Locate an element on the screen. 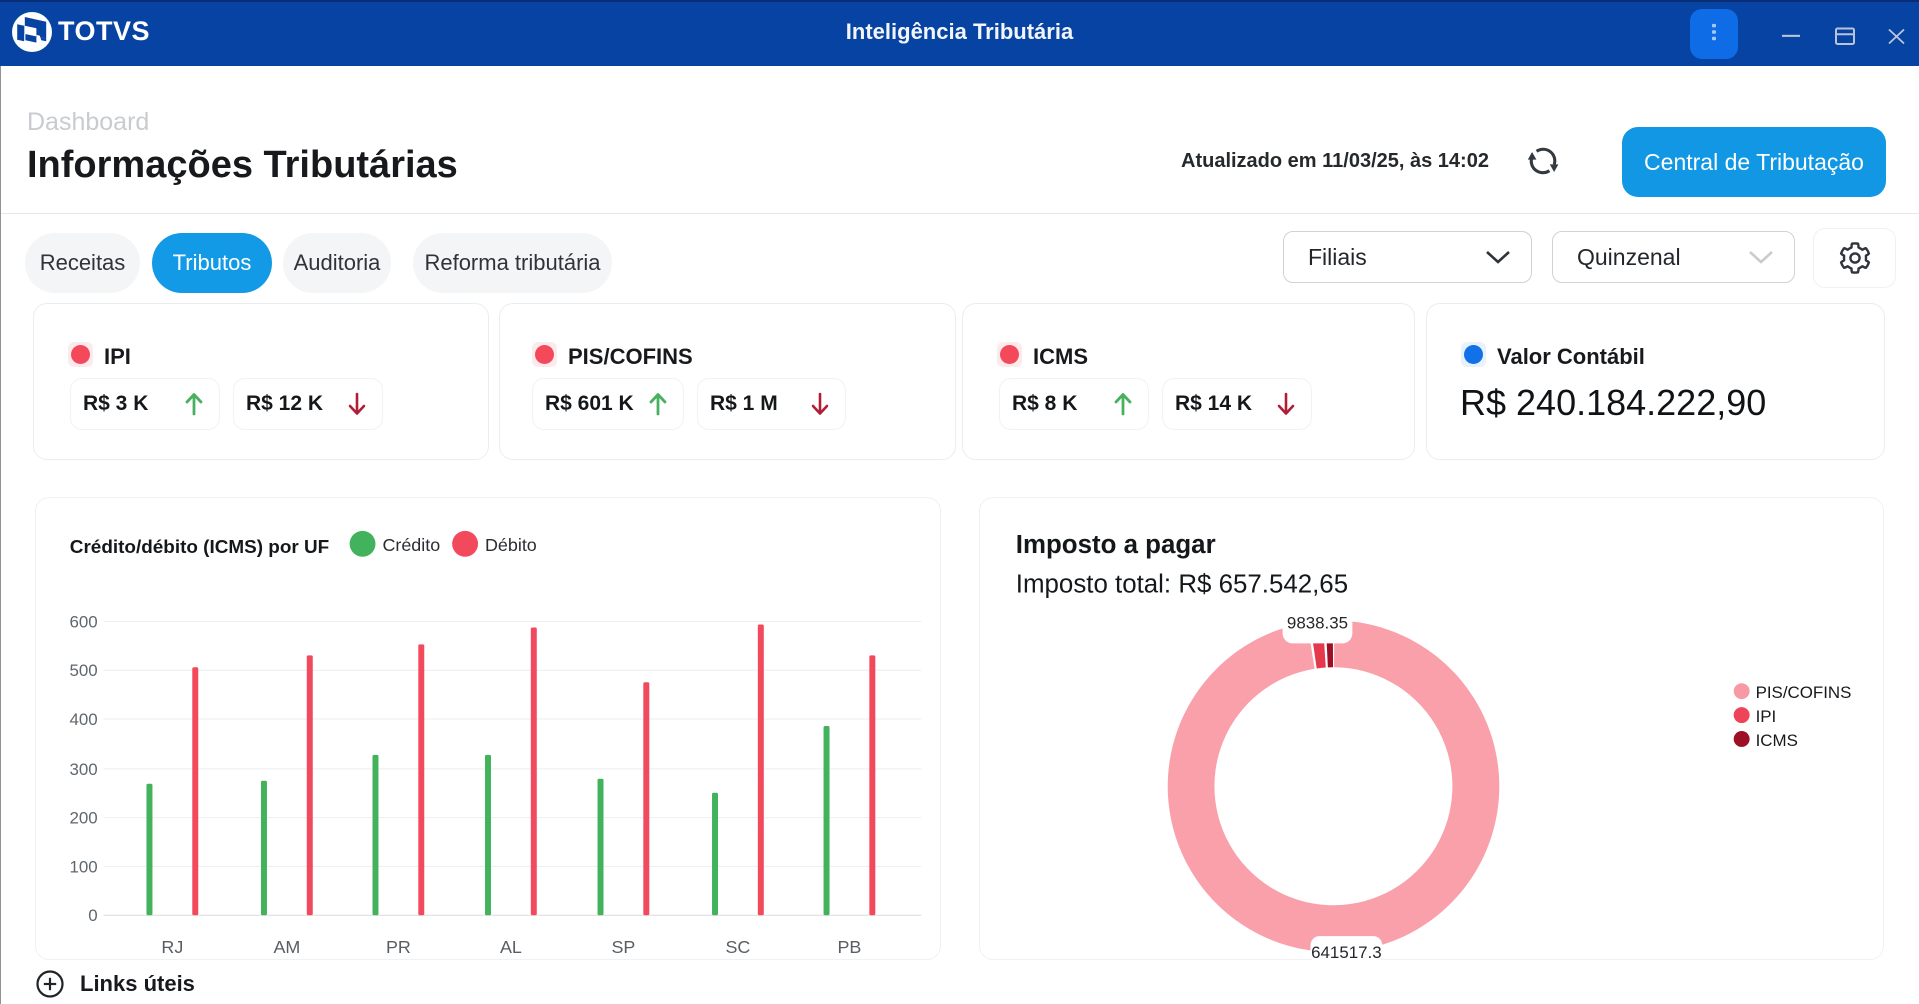 The height and width of the screenshot is (1004, 1919). svg-text: Débito is located at coordinates (511, 545).